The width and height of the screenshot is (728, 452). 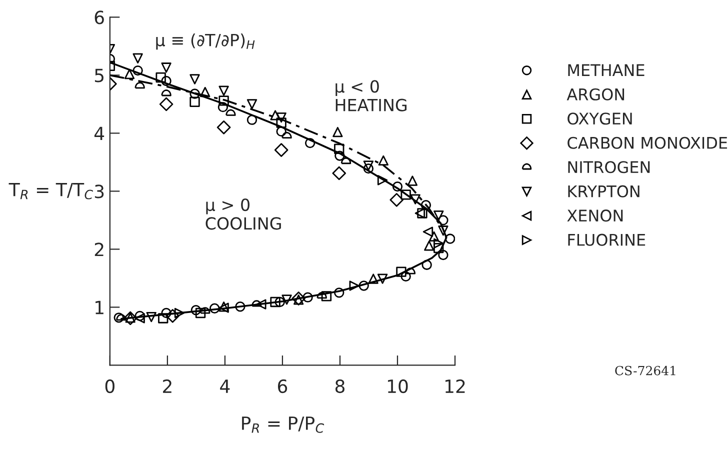 What do you see at coordinates (645, 371) in the screenshot?
I see `text: CS-72641` at bounding box center [645, 371].